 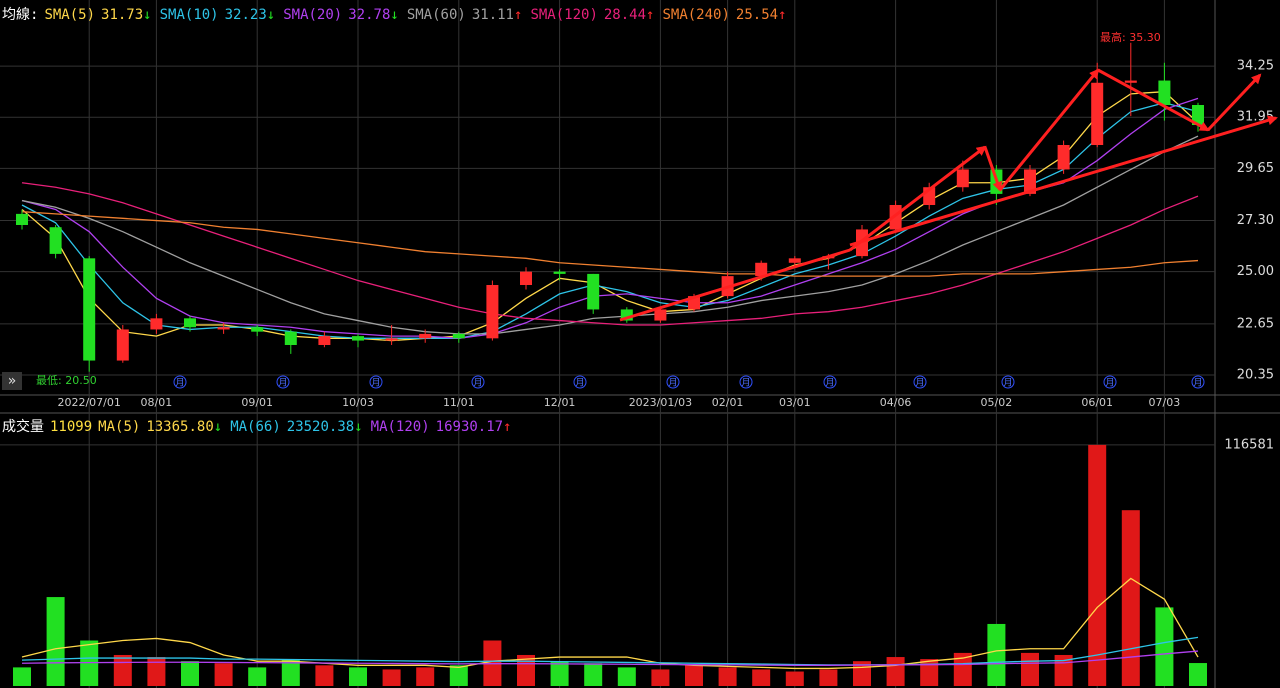 I want to click on x-tick-label: 08/01, so click(x=157, y=402).